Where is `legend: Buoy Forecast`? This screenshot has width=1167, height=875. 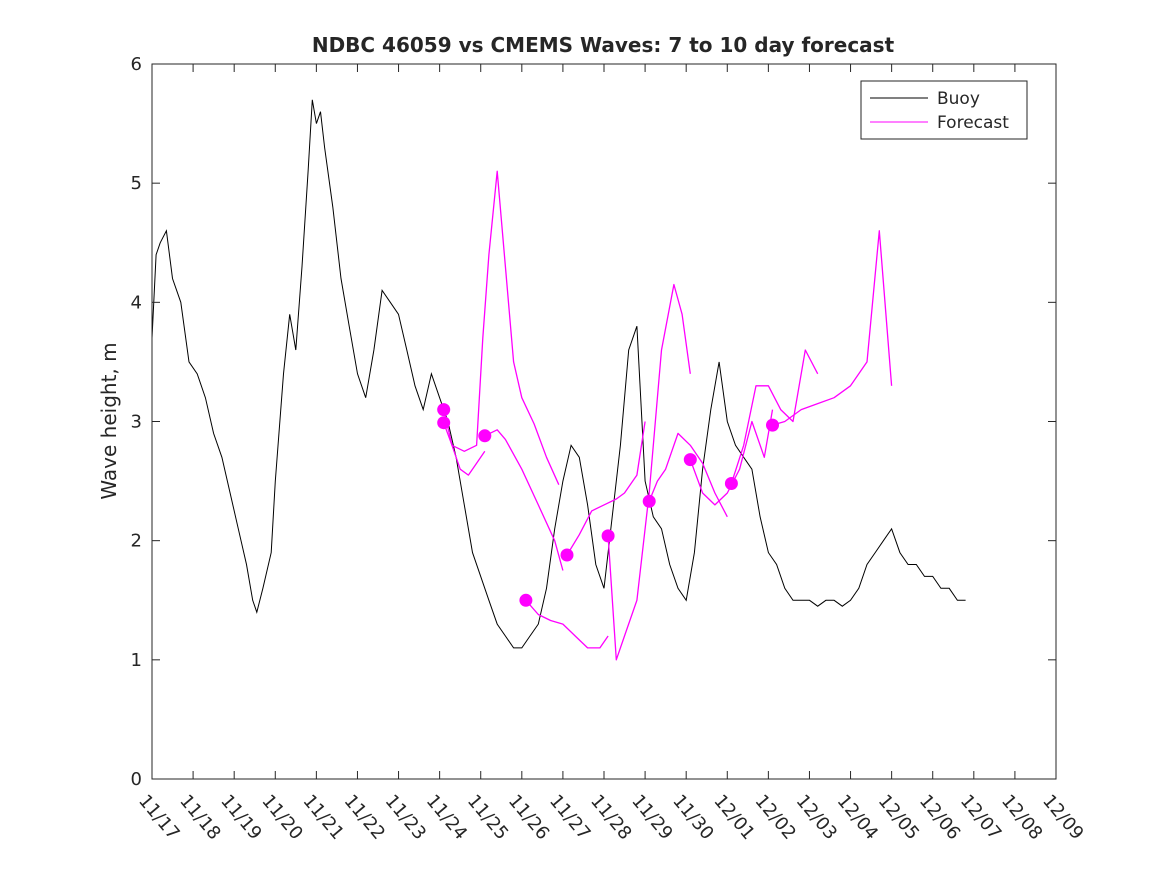
legend: Buoy Forecast is located at coordinates (944, 110).